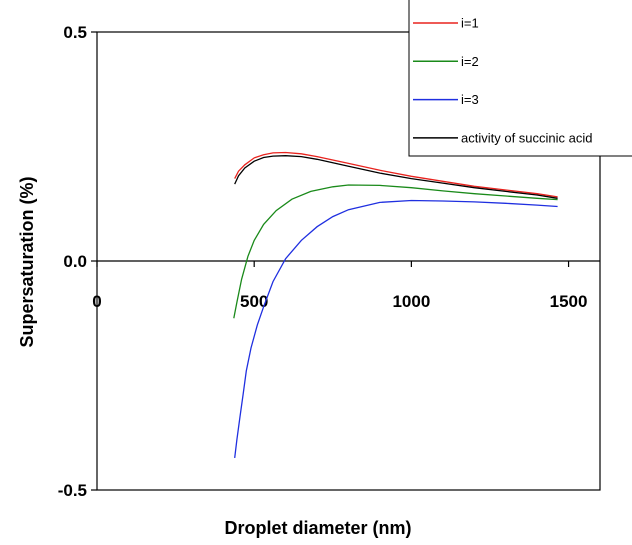 The height and width of the screenshot is (545, 632). What do you see at coordinates (527, 137) in the screenshot?
I see `legend-label: activity of succinic acid` at bounding box center [527, 137].